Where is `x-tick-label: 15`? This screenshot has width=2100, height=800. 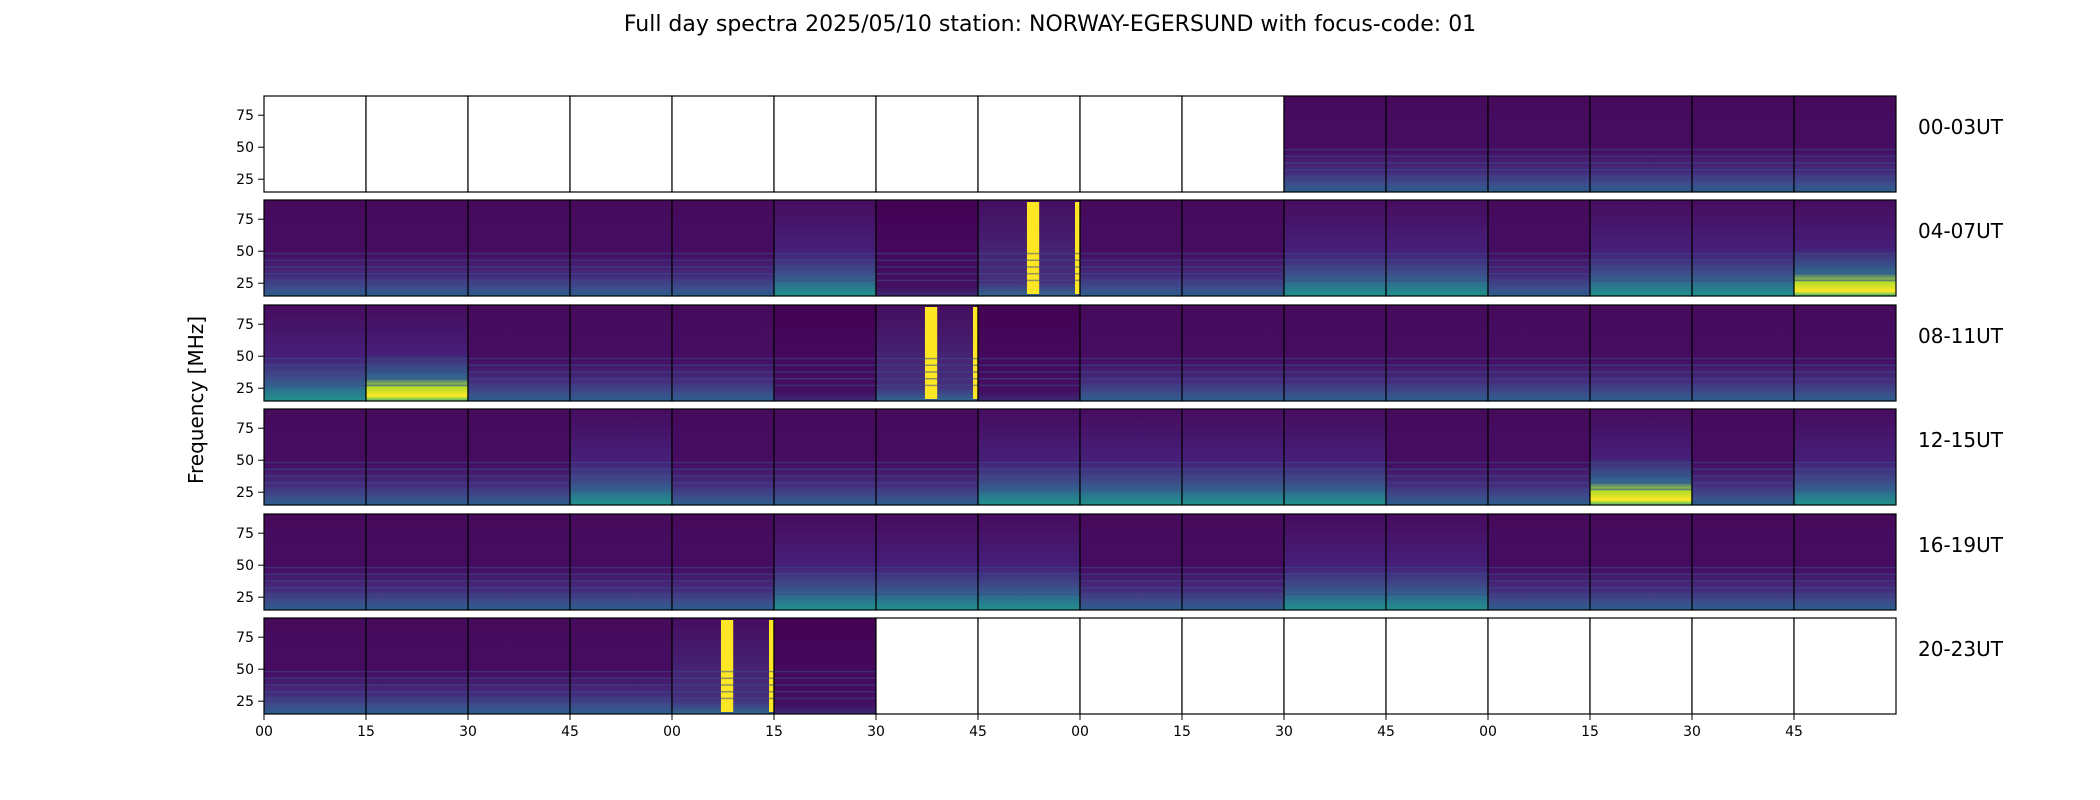 x-tick-label: 15 is located at coordinates (774, 732).